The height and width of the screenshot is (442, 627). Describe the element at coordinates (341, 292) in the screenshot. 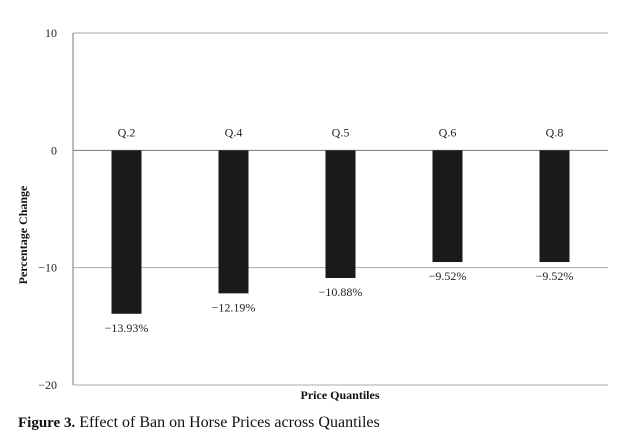

I see `data-label: −10.88%` at that location.